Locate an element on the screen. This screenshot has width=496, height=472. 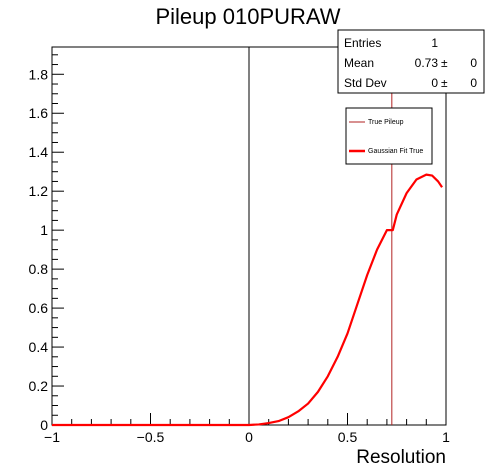
stats-box-frame is located at coordinates (411, 61).